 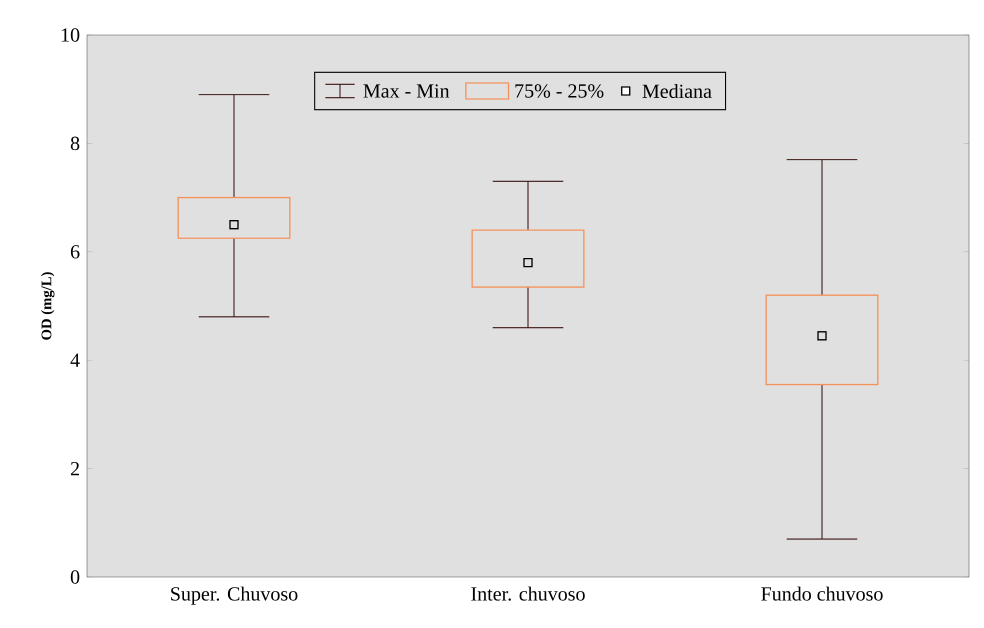 What do you see at coordinates (234, 595) in the screenshot?
I see `x-tick-label: Super. Chuvoso` at bounding box center [234, 595].